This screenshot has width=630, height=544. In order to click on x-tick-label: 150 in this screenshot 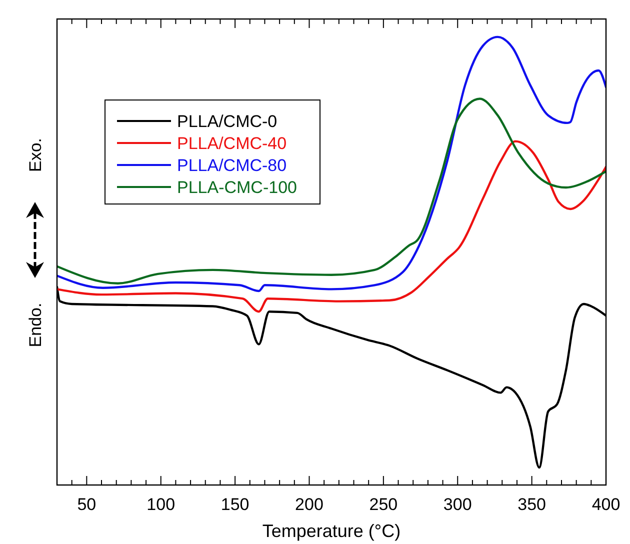, I will do `click(235, 504)`.